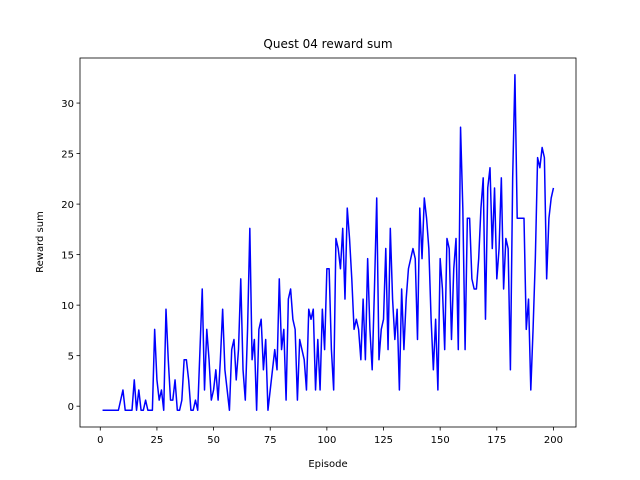 This screenshot has height=480, width=640. Describe the element at coordinates (67, 104) in the screenshot. I see `y-tick-label: 30` at that location.